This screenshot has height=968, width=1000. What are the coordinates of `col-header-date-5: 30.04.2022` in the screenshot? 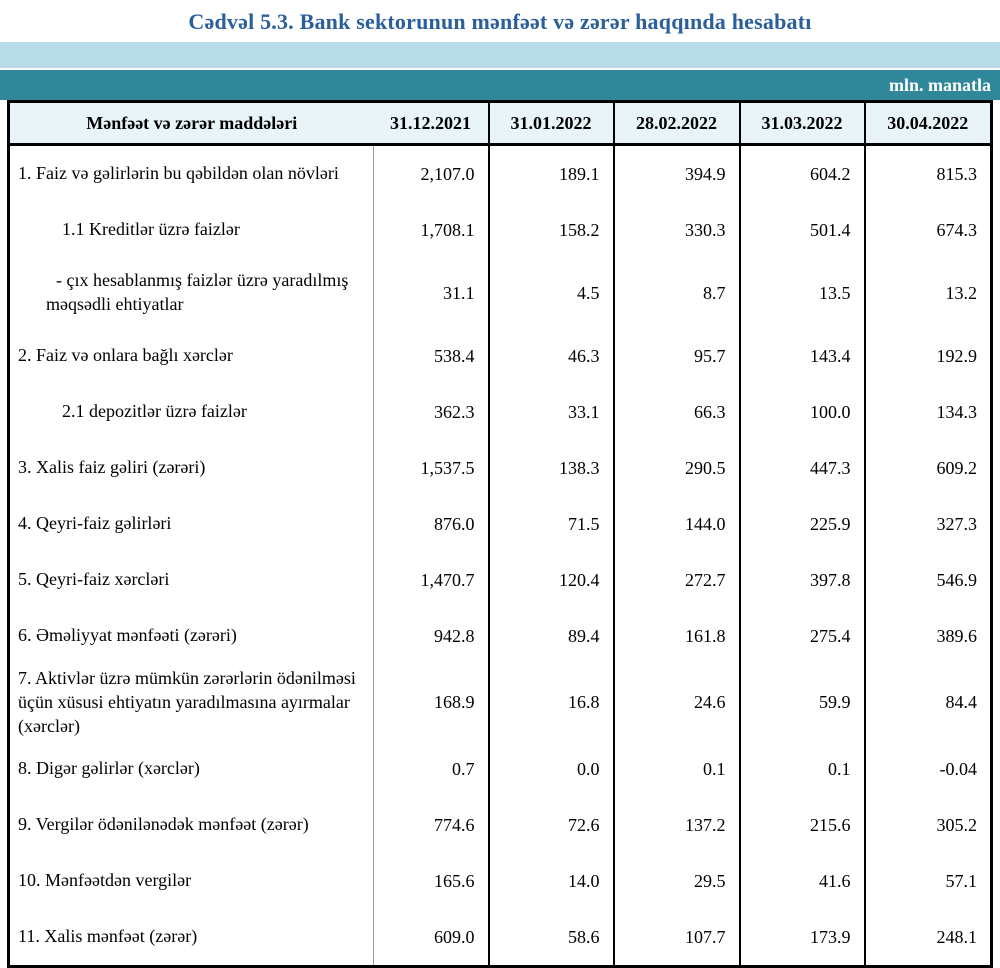 It's located at (927, 123).